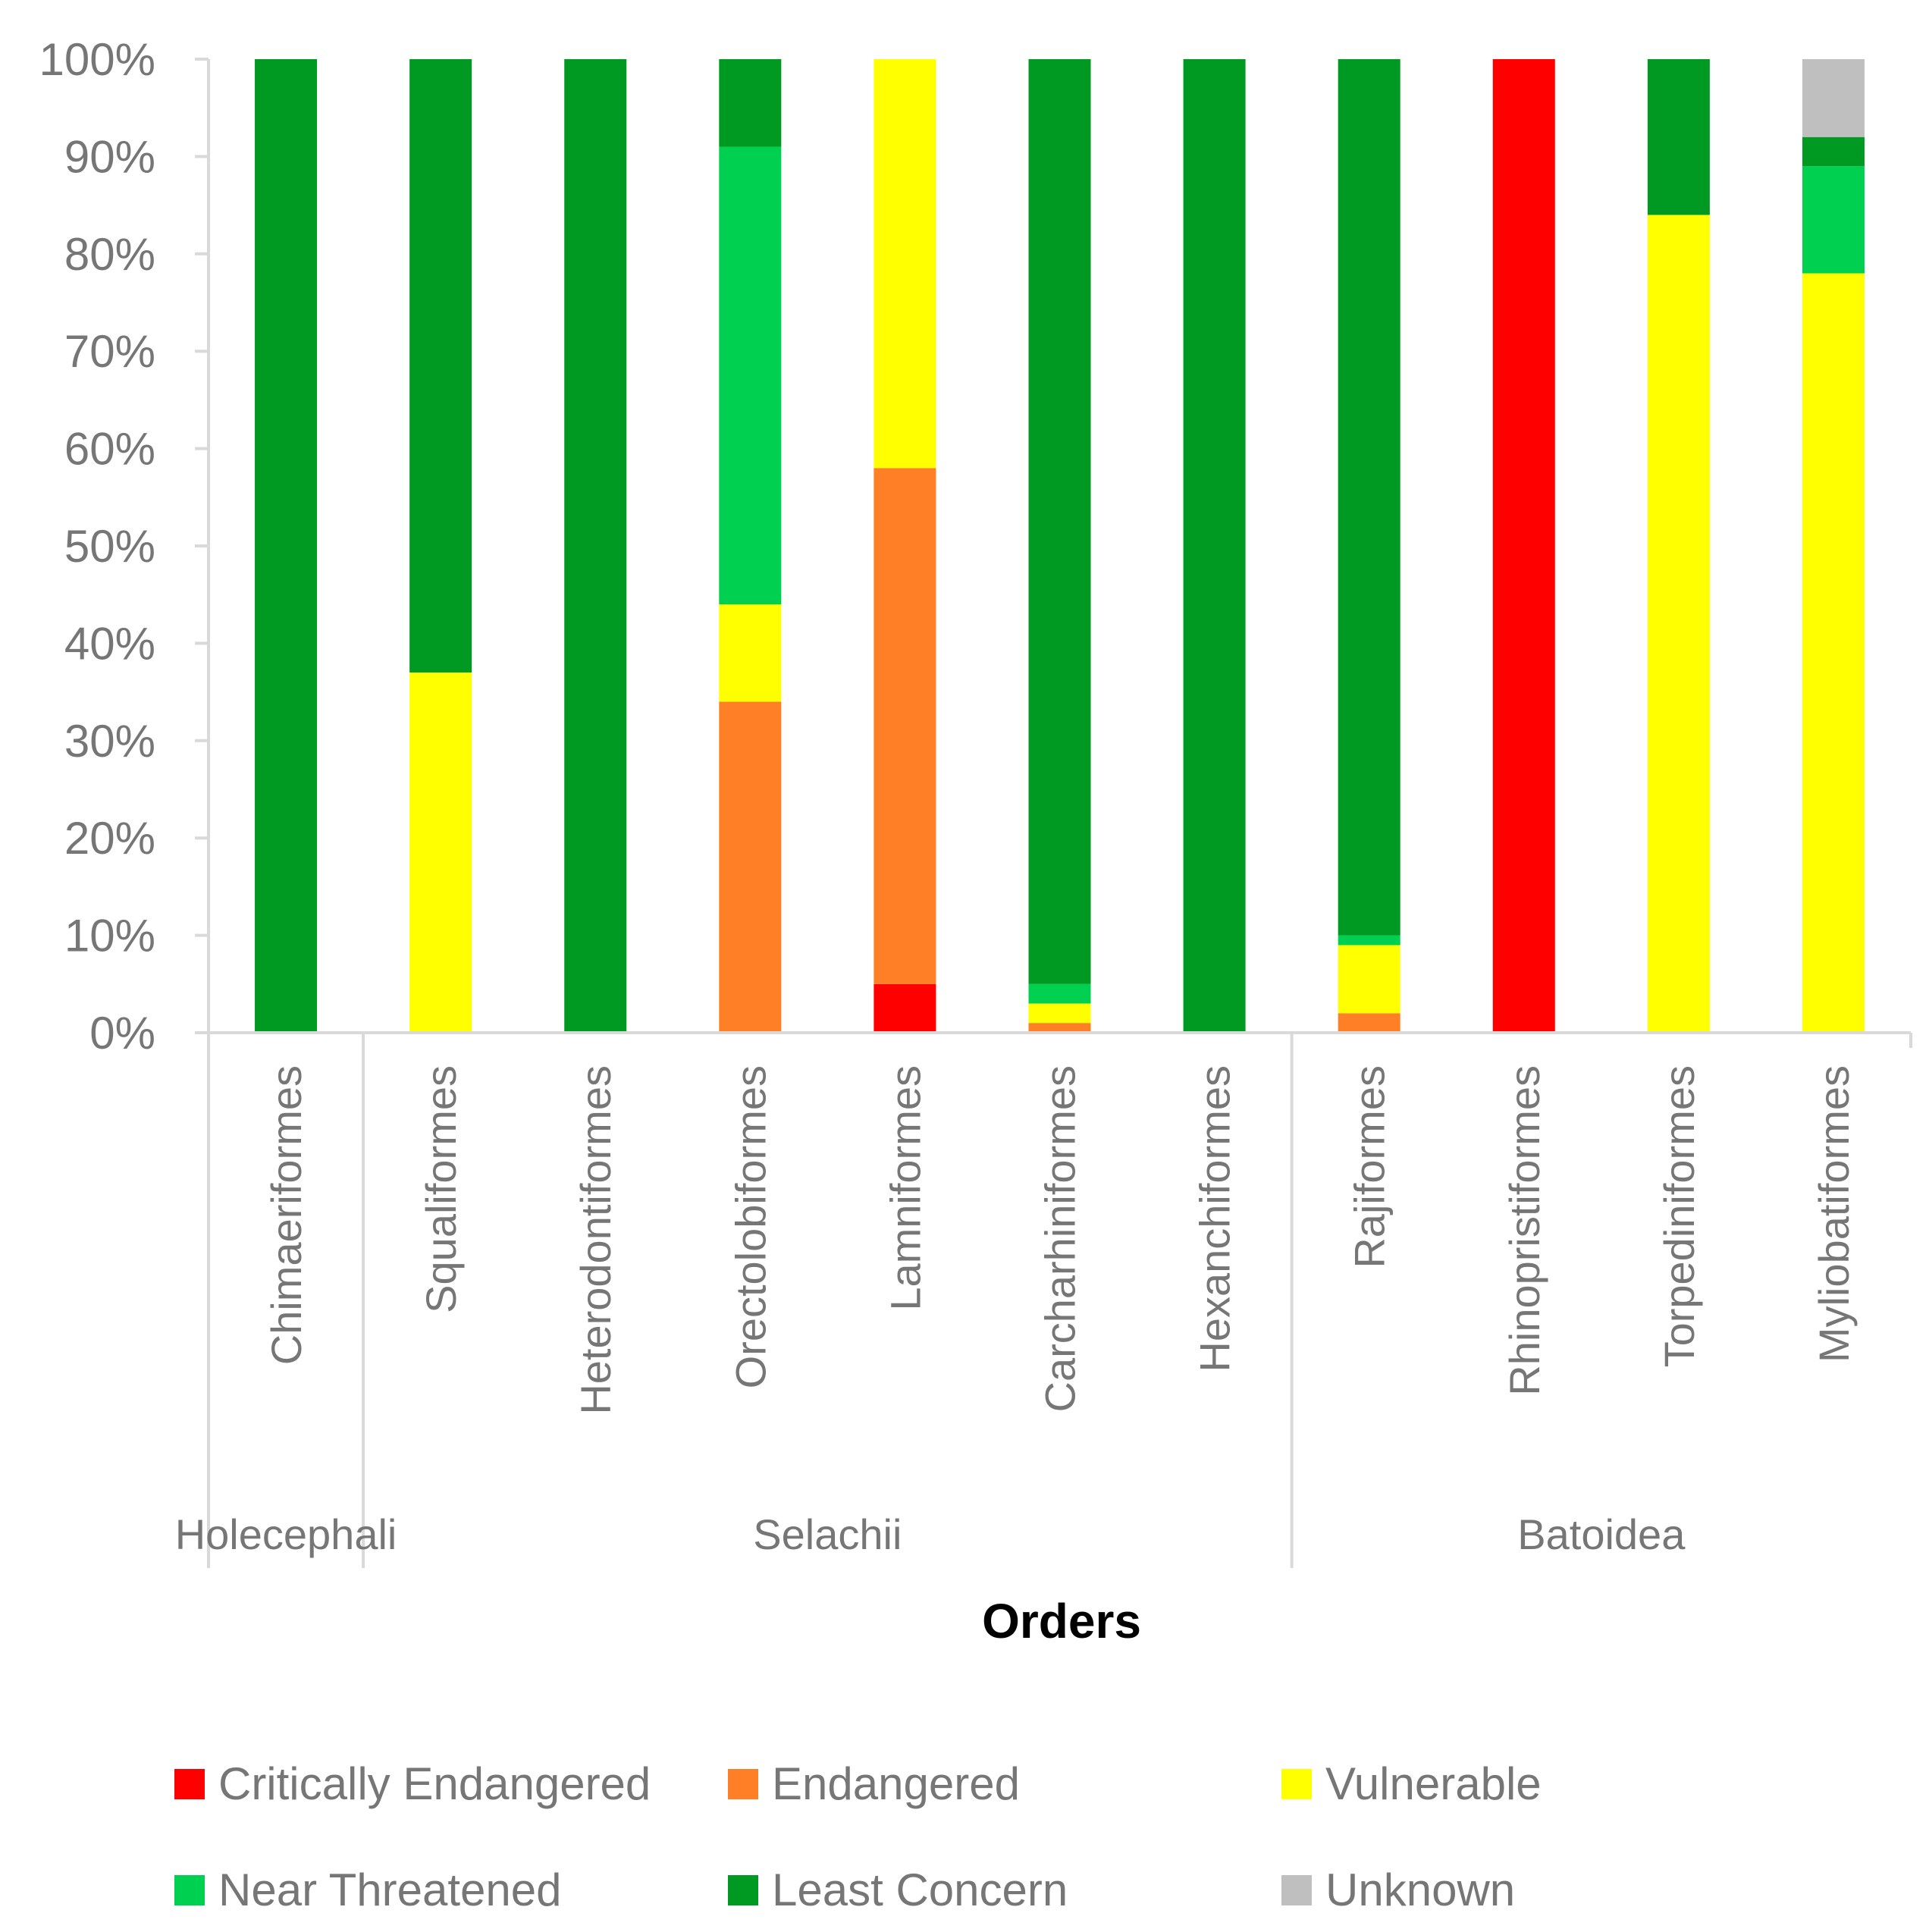  Describe the element at coordinates (751, 375) in the screenshot. I see `bar-orectolobiformes-near-threatened` at that location.